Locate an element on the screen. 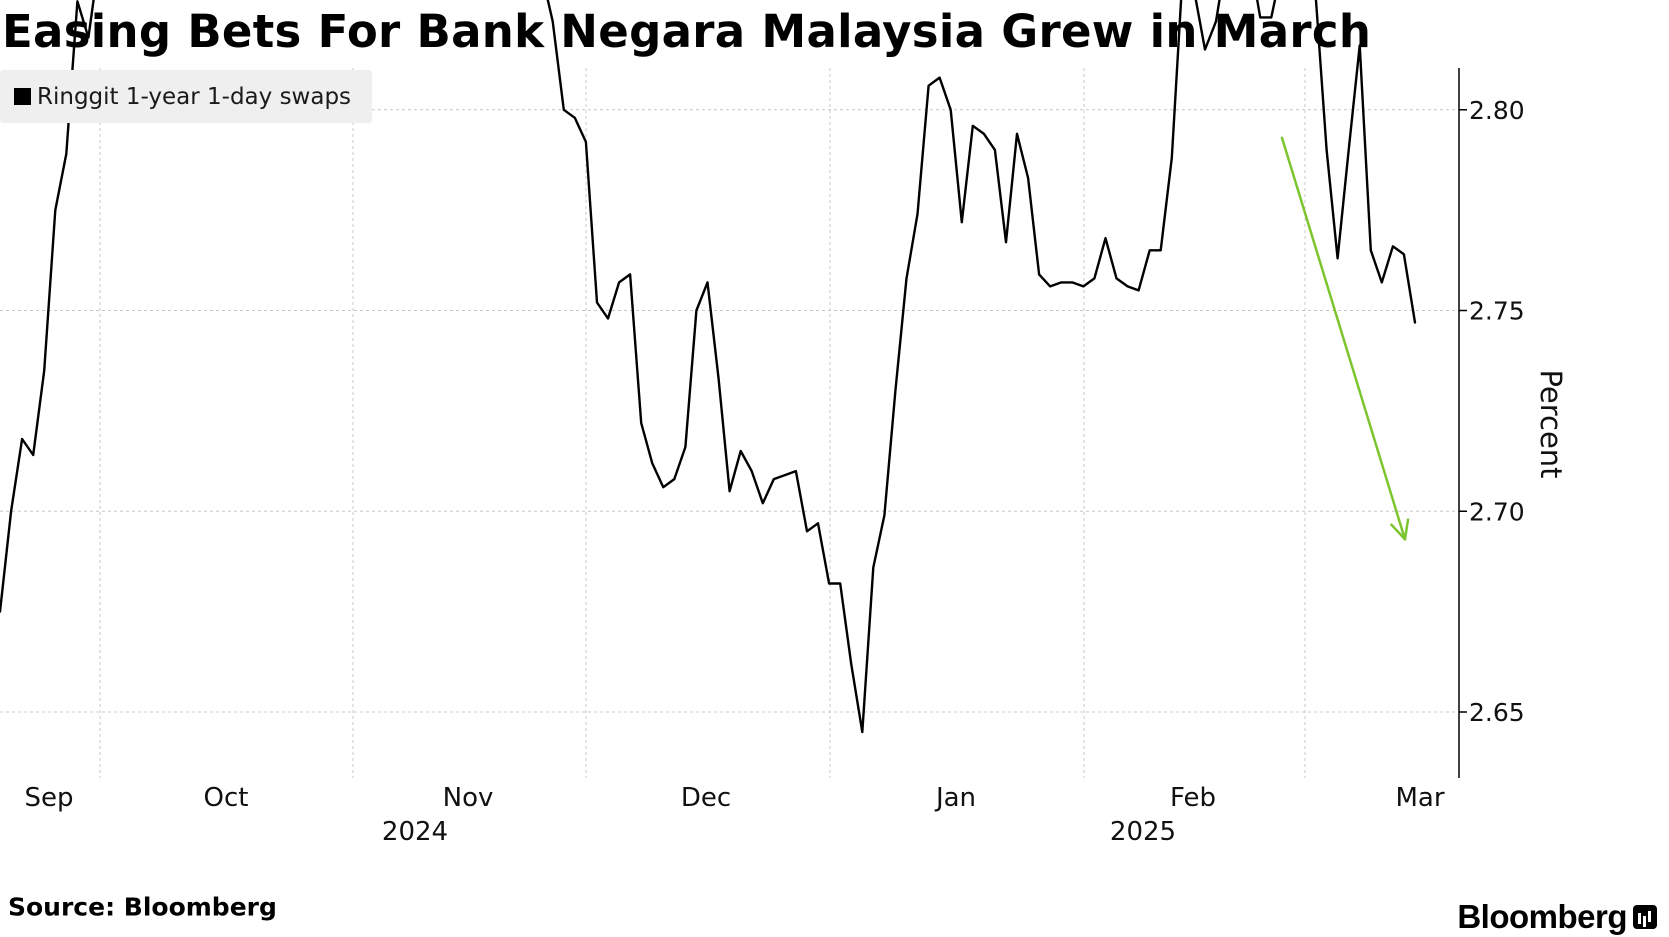 The image size is (1669, 937). legend: Ringgit 1-year 1-day swaps is located at coordinates (186, 96).